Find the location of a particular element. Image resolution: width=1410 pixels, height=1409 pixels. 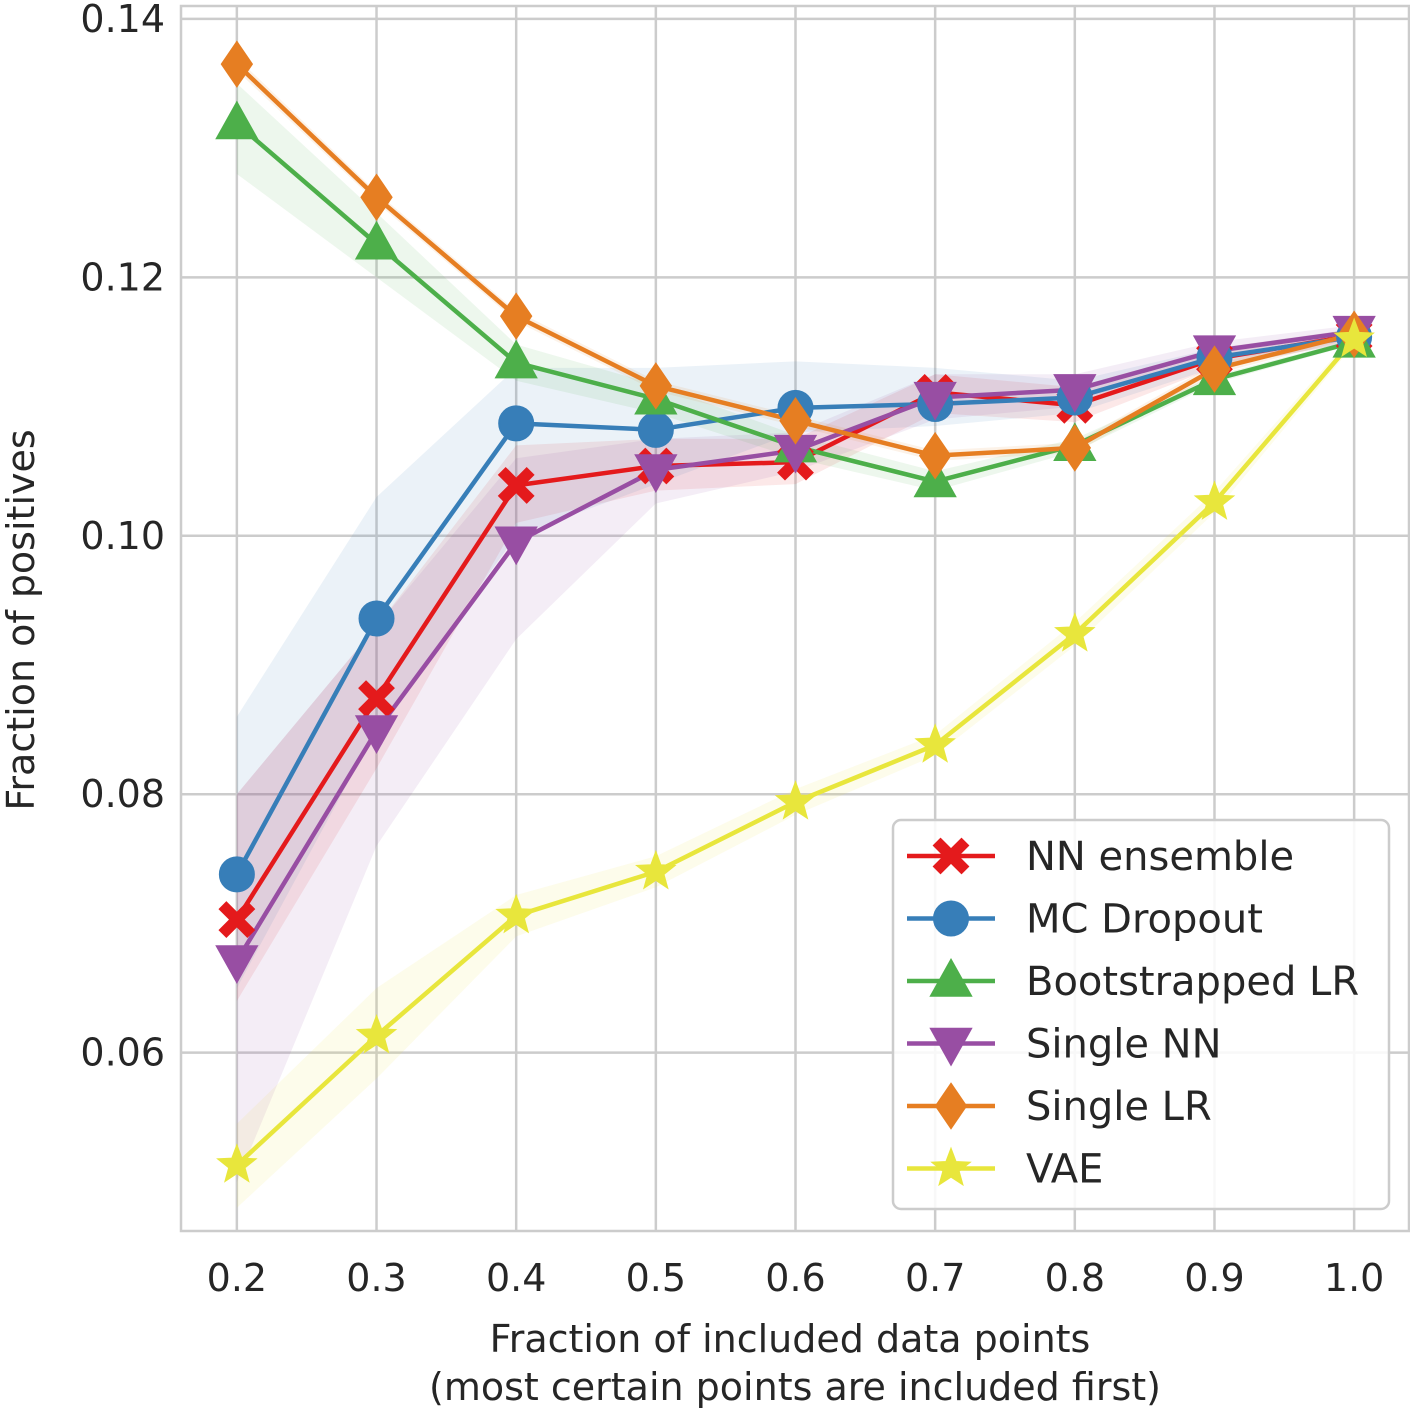

x-tick-label: 0.2 is located at coordinates (237, 1278).